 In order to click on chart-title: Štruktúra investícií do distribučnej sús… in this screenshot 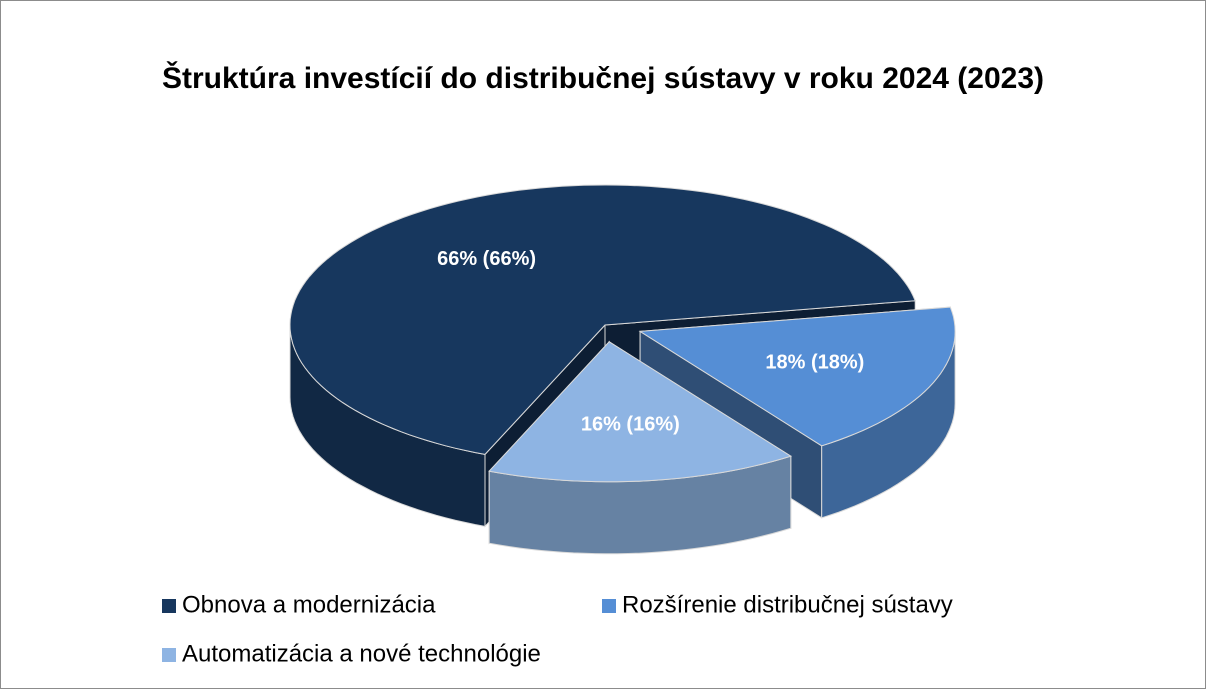, I will do `click(603, 78)`.